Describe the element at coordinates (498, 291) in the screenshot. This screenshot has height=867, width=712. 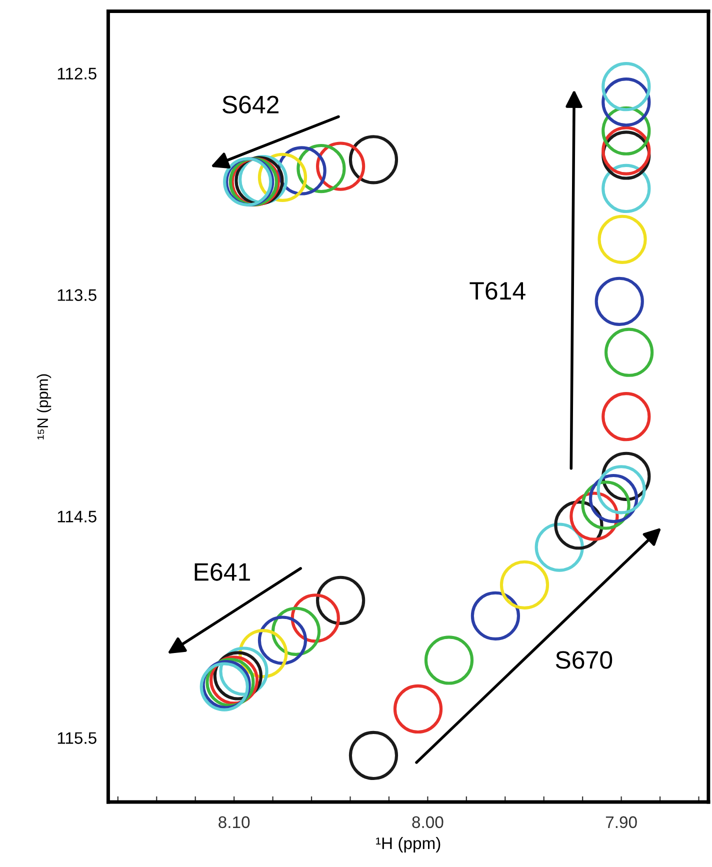
I see `annotation: T614` at that location.